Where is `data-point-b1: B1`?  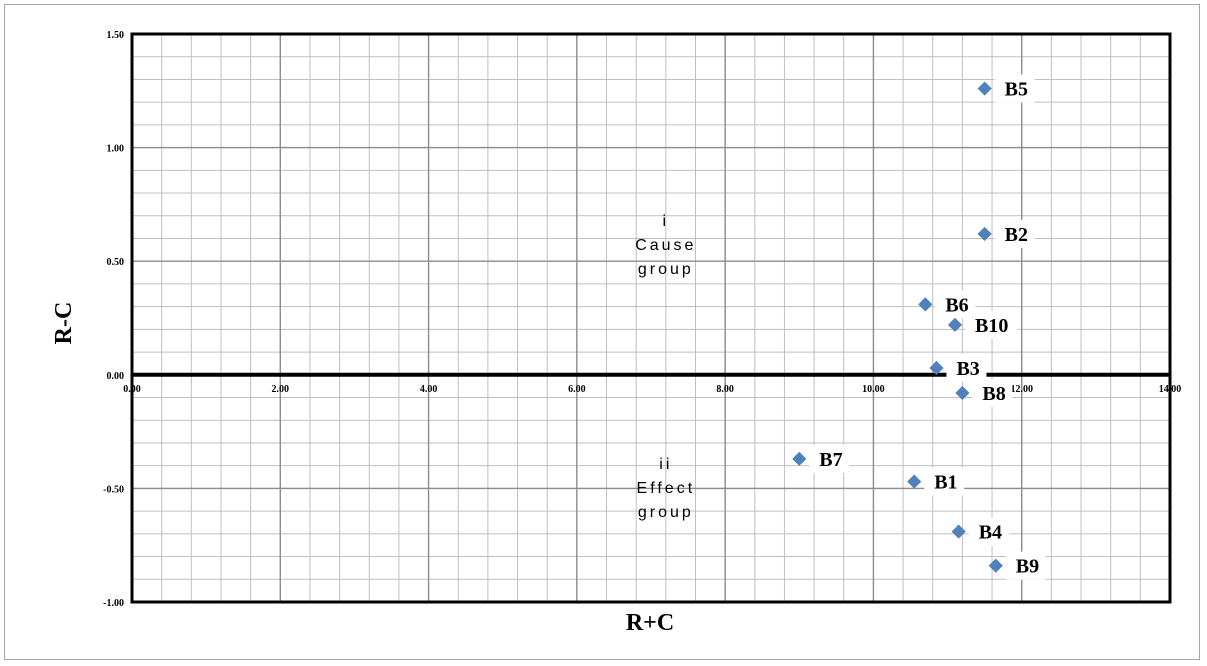 data-point-b1: B1 is located at coordinates (936, 481).